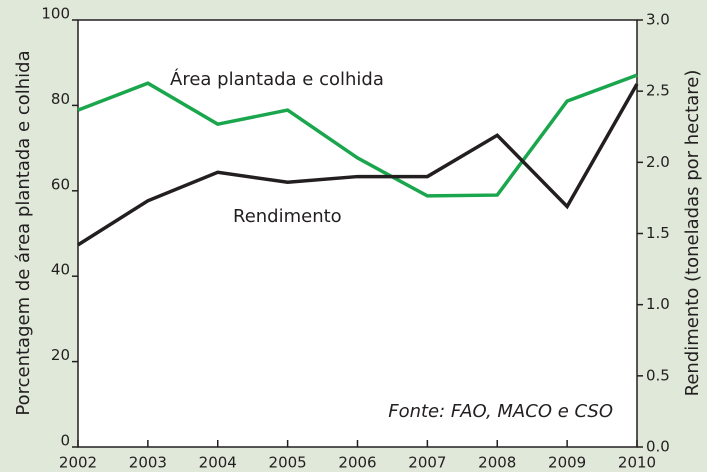 The image size is (707, 472). What do you see at coordinates (60, 99) in the screenshot?
I see `y-tick-label: 80` at bounding box center [60, 99].